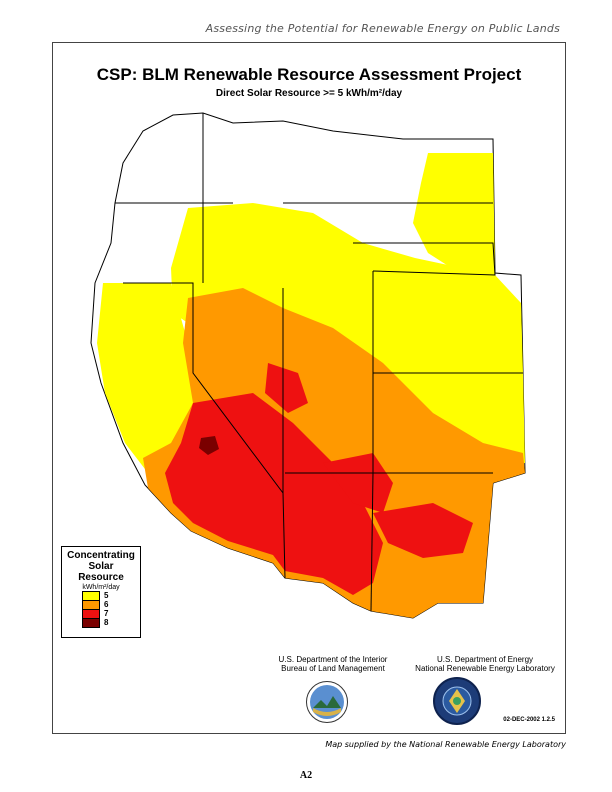  I want to click on wy-border, so click(424, 259).